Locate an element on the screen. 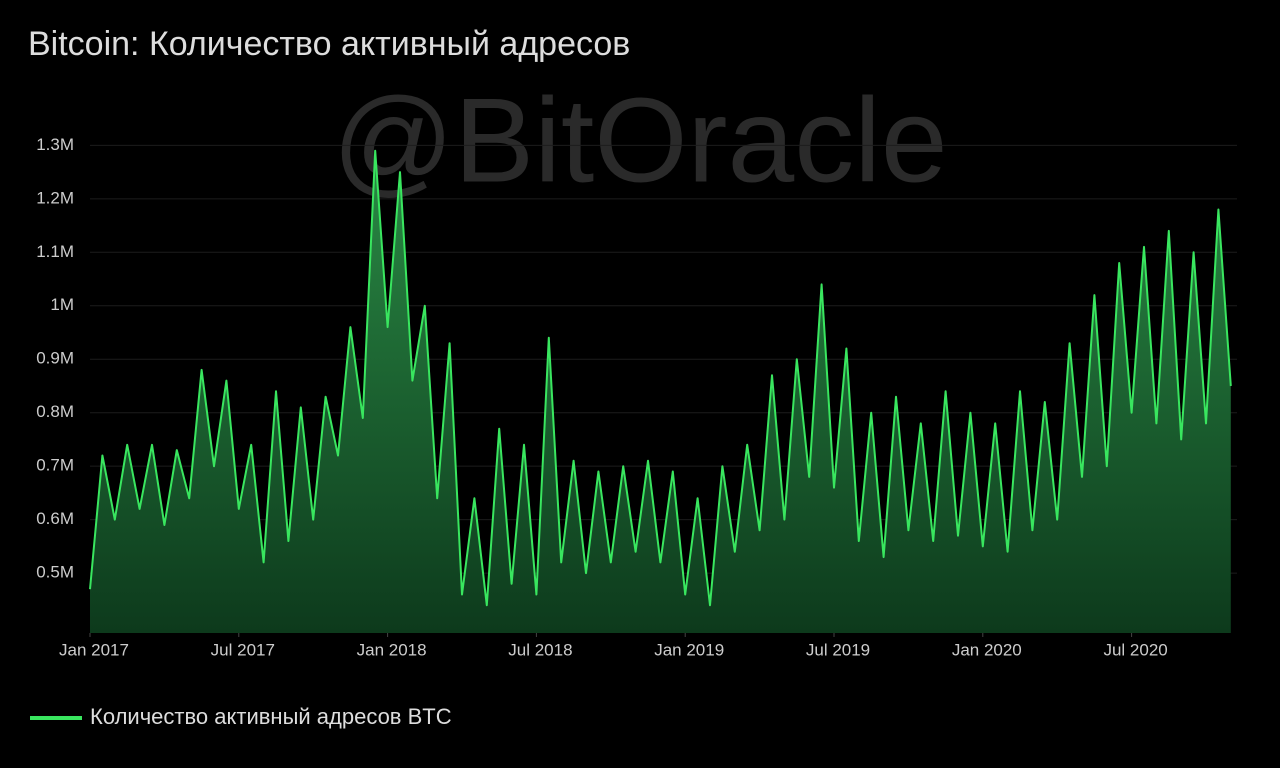 This screenshot has width=1280, height=768. legend-label: Количество активный адресов BTC is located at coordinates (271, 716).